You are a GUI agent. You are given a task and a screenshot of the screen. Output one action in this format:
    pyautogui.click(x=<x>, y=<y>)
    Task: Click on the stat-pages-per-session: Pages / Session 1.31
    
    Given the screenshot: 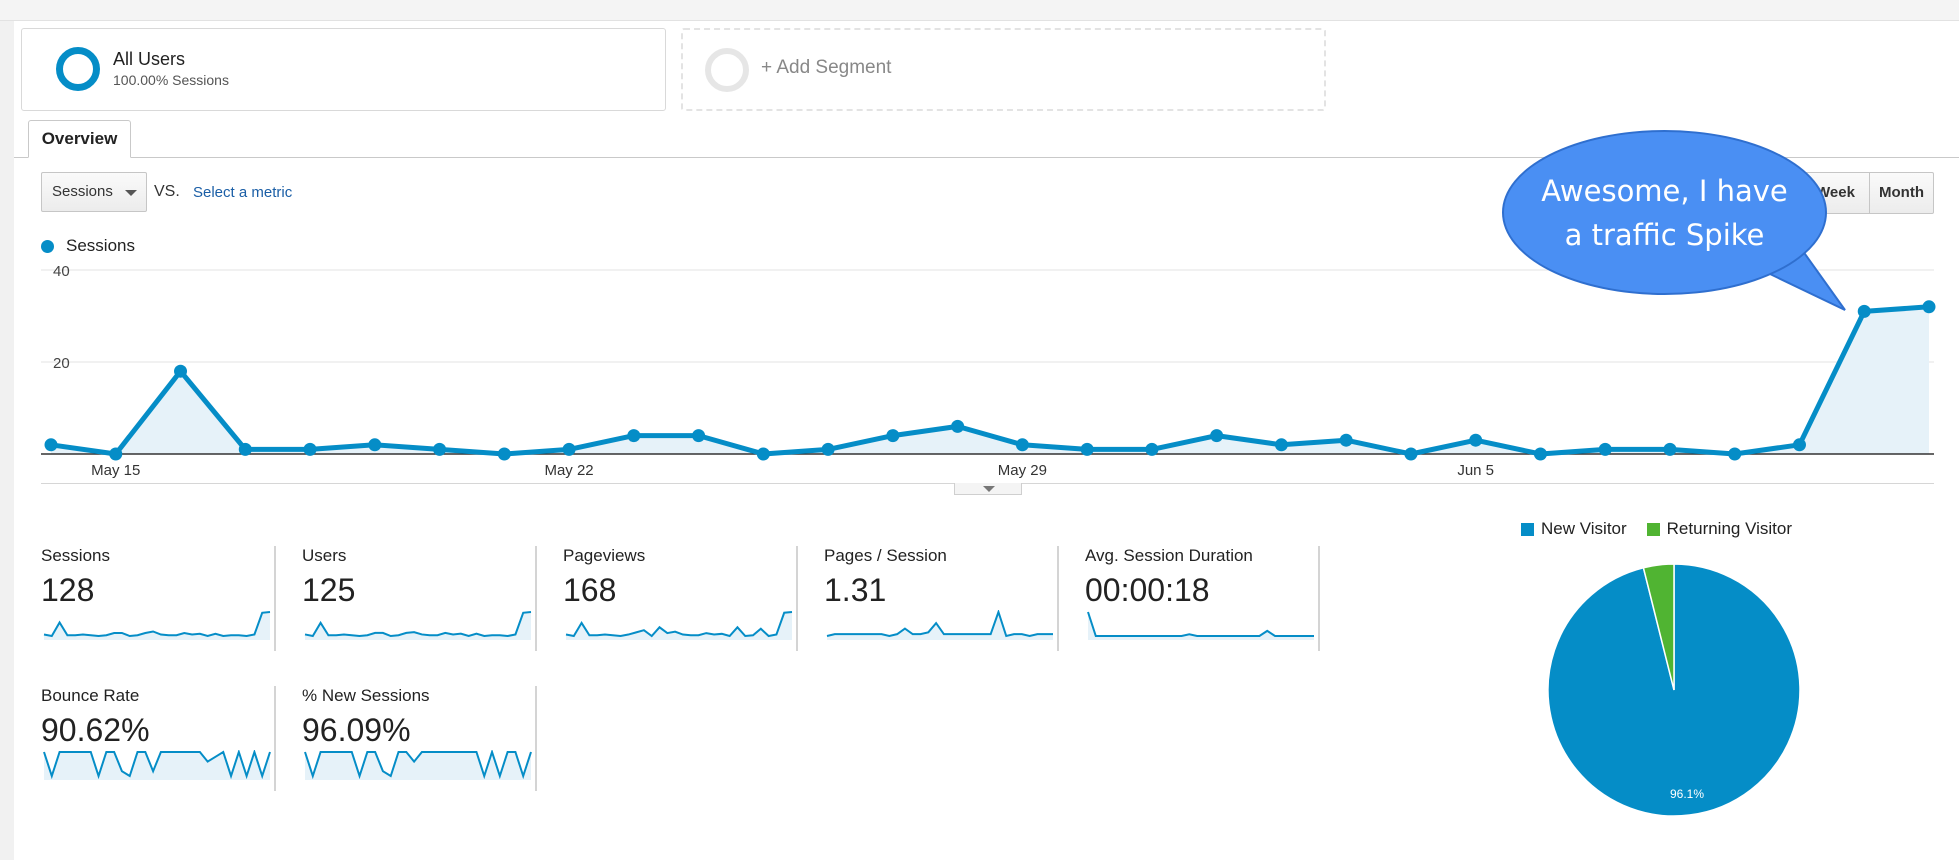 What is the action you would take?
    pyautogui.click(x=941, y=598)
    